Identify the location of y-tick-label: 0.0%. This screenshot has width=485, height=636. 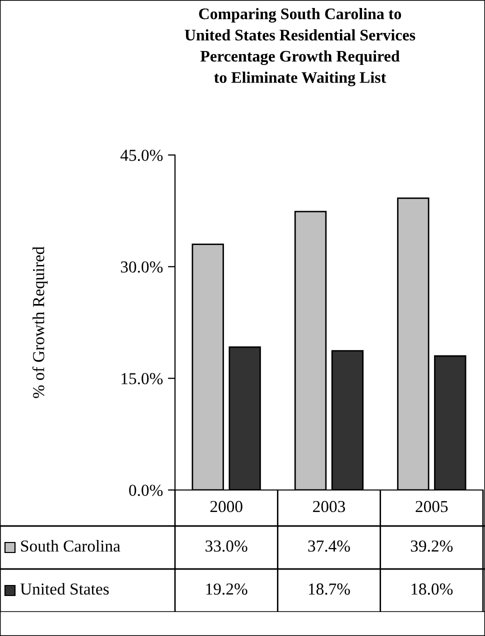
(146, 490).